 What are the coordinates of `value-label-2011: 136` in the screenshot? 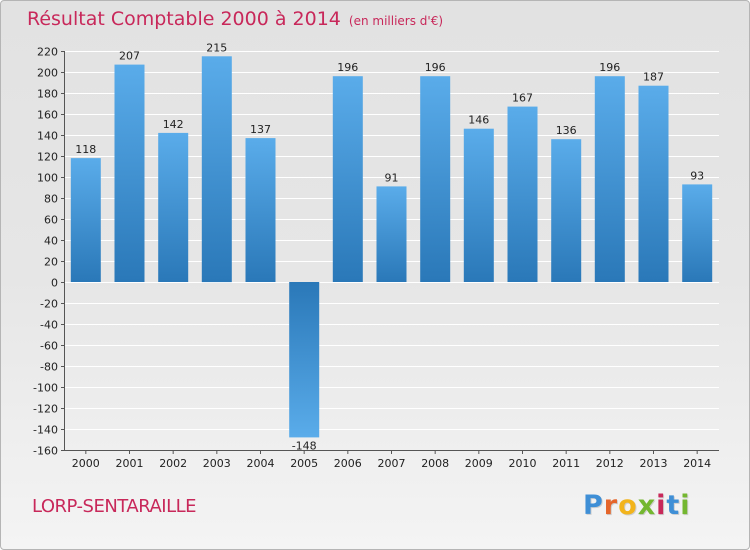 It's located at (566, 130).